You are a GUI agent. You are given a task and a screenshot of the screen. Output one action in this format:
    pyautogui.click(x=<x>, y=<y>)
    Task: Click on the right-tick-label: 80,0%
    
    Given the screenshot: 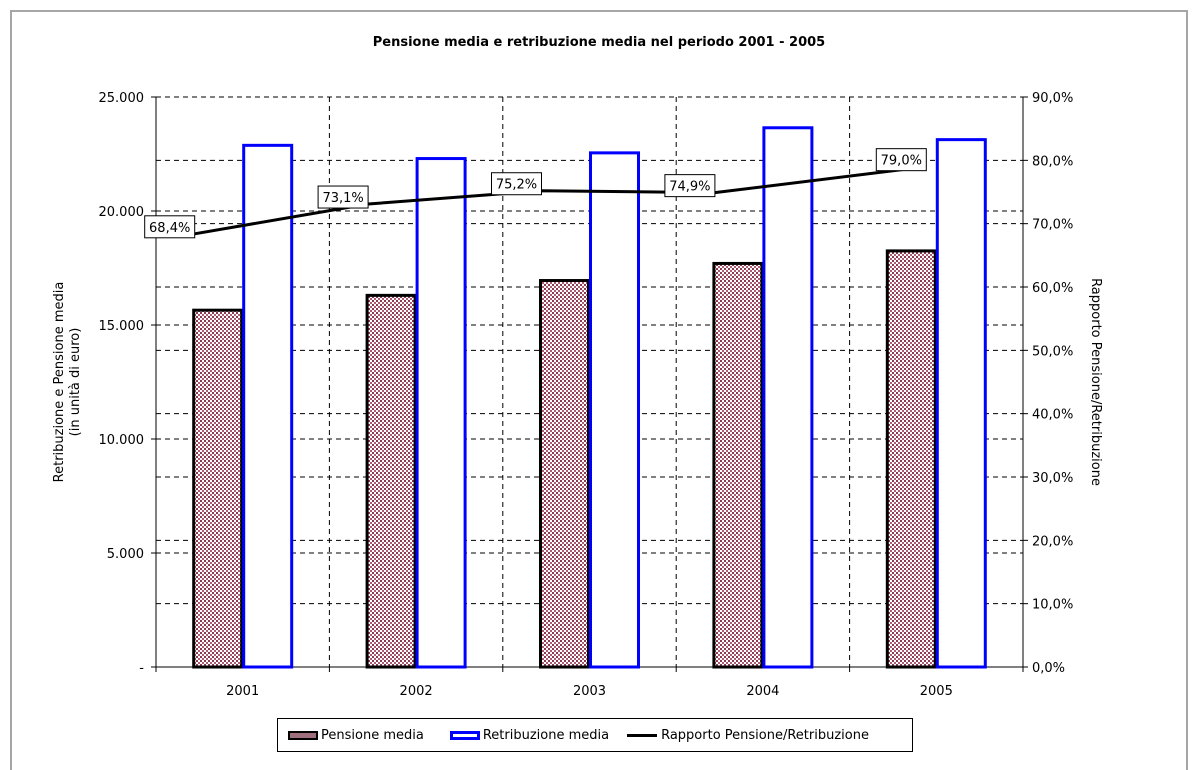 What is the action you would take?
    pyautogui.click(x=1052, y=161)
    